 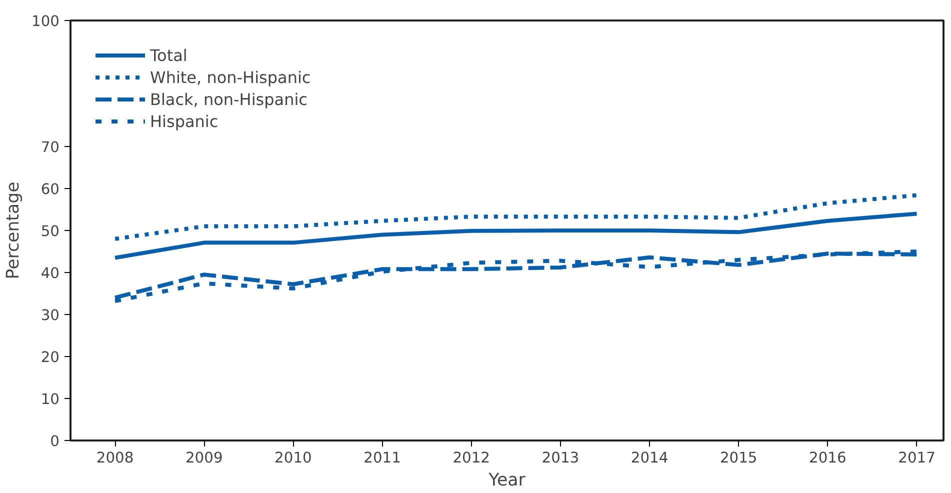 What do you see at coordinates (507, 480) in the screenshot?
I see `x-axis-title: Year` at bounding box center [507, 480].